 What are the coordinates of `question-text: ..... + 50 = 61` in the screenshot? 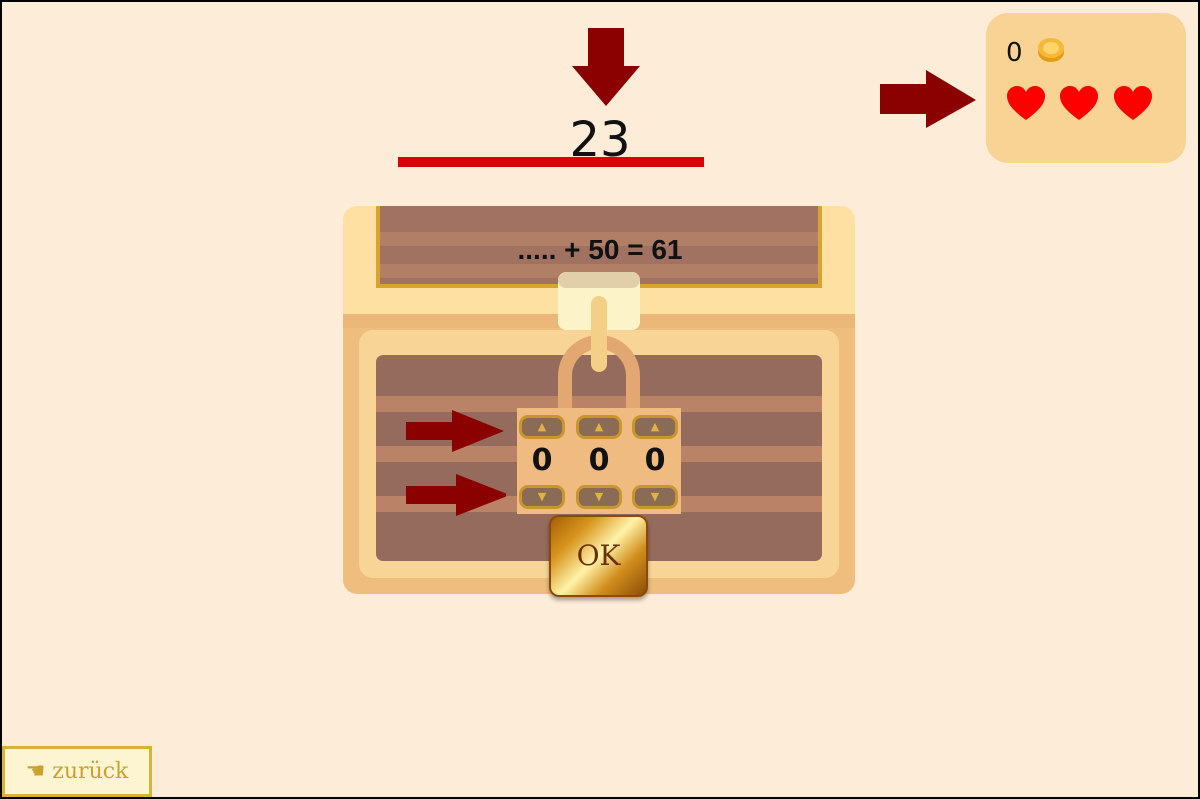 It's located at (600, 249).